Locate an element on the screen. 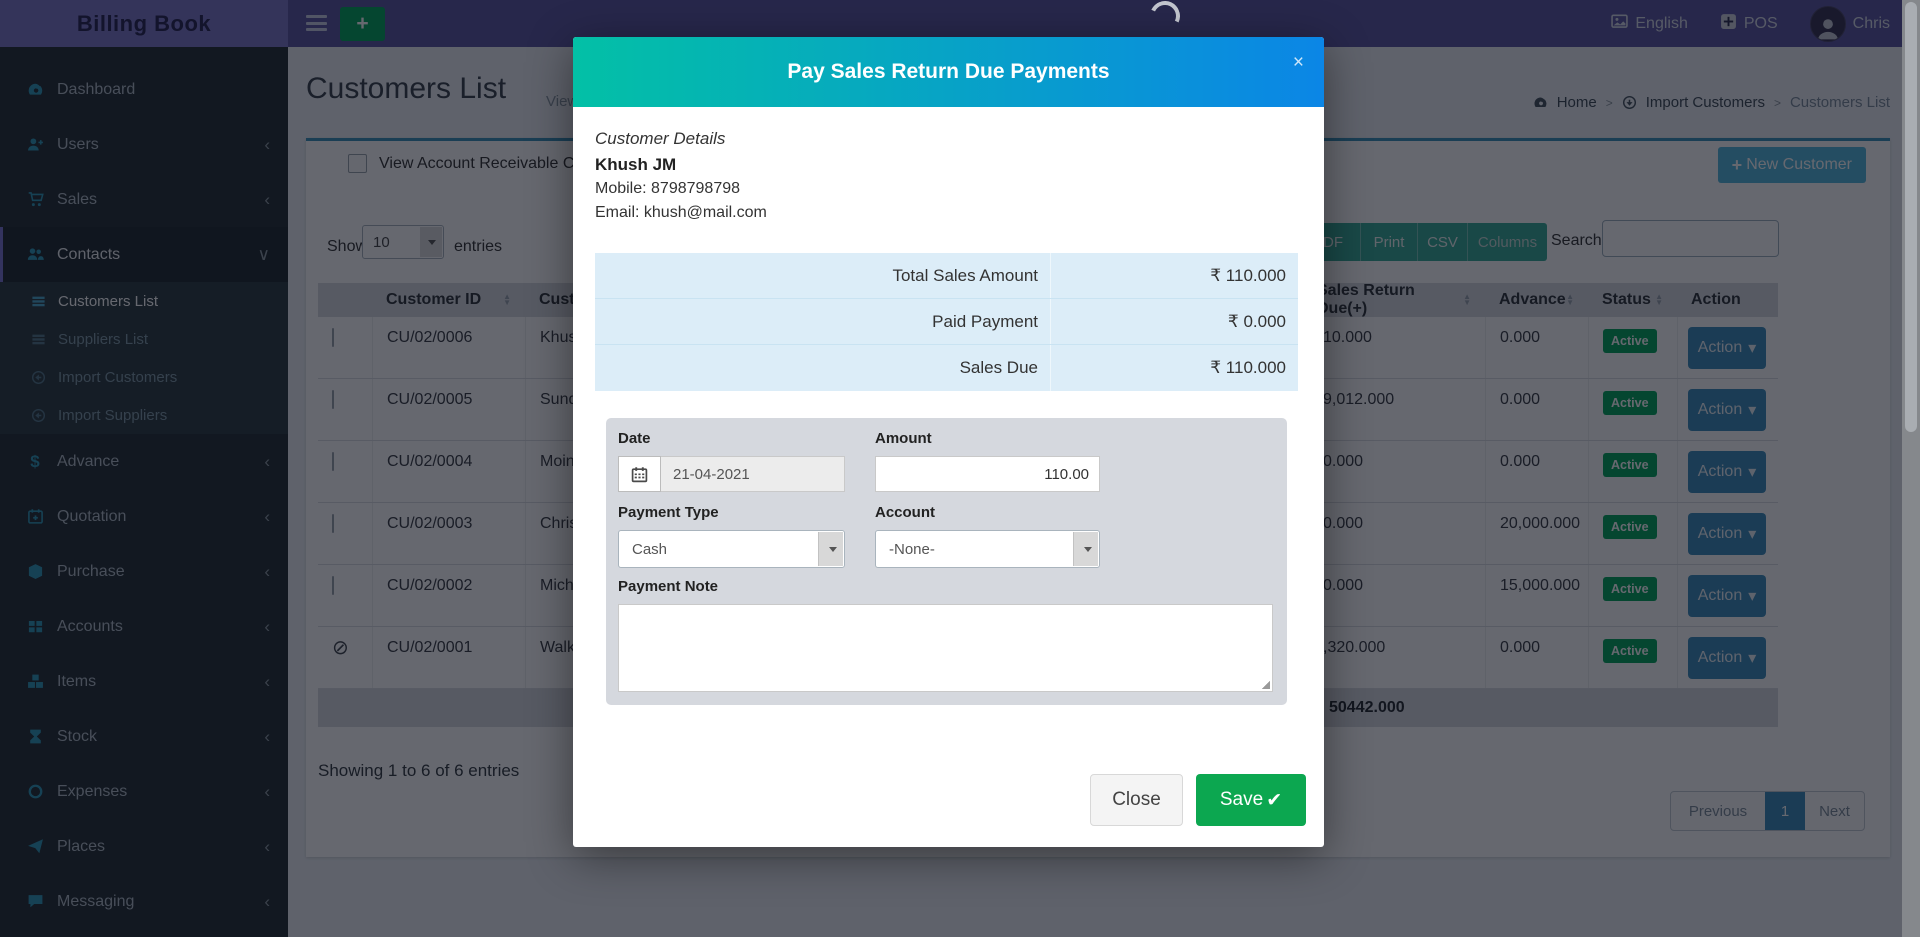 This screenshot has height=937, width=1920. amount-input is located at coordinates (987, 474).